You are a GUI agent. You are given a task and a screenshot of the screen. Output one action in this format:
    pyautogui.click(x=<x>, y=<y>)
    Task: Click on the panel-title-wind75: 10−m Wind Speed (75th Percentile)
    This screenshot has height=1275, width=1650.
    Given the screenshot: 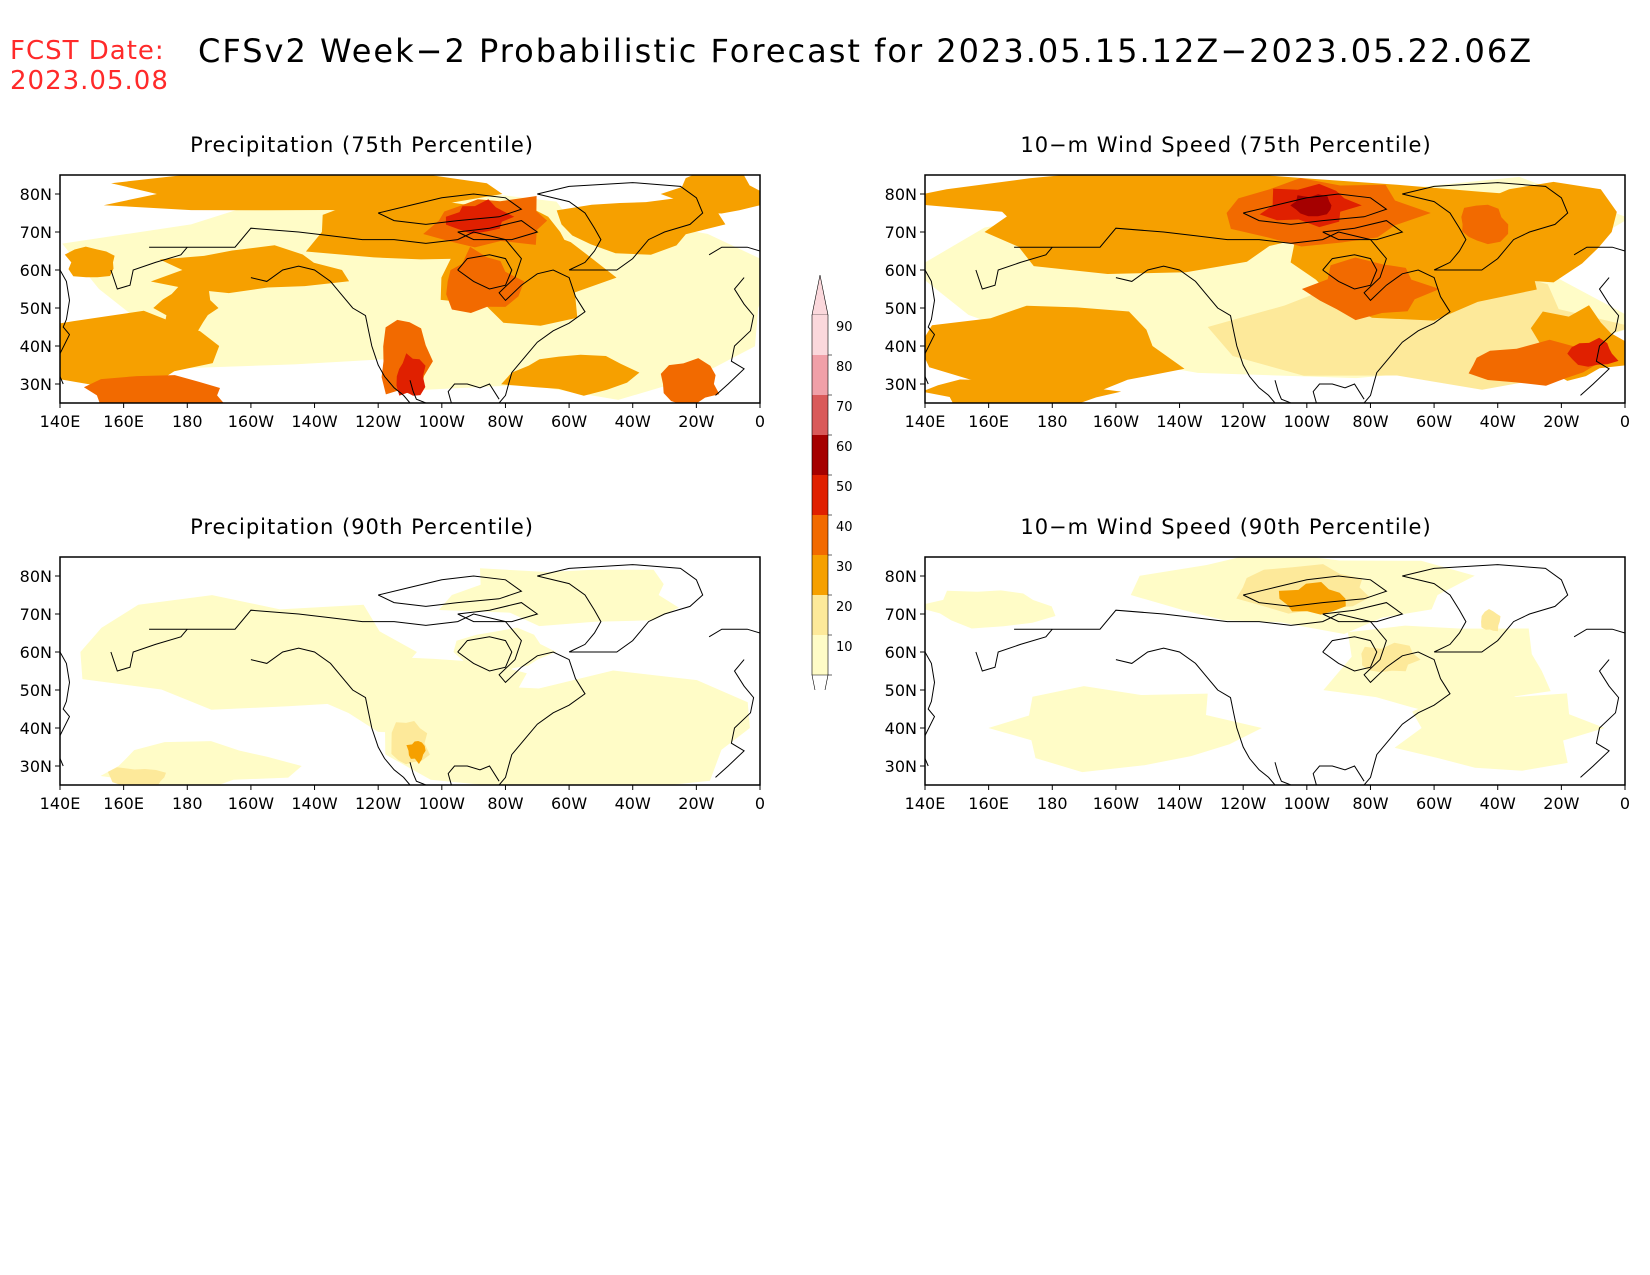 What is the action you would take?
    pyautogui.click(x=1226, y=145)
    